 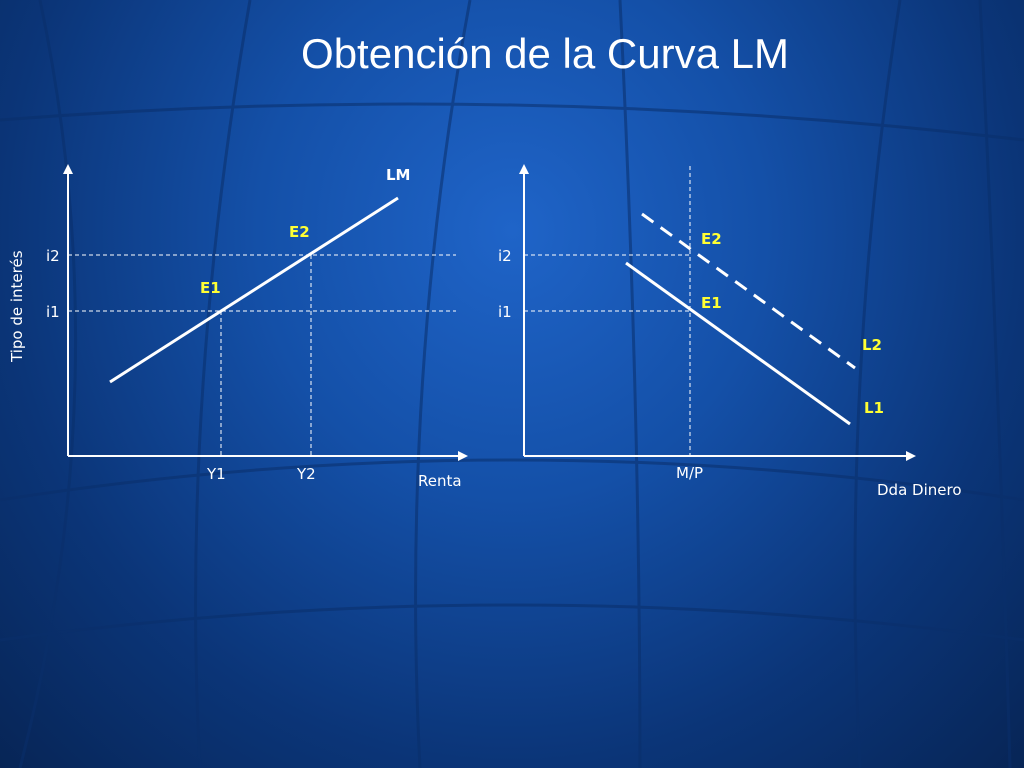 What do you see at coordinates (689, 473) in the screenshot?
I see `money-supply-tick-label: M/P` at bounding box center [689, 473].